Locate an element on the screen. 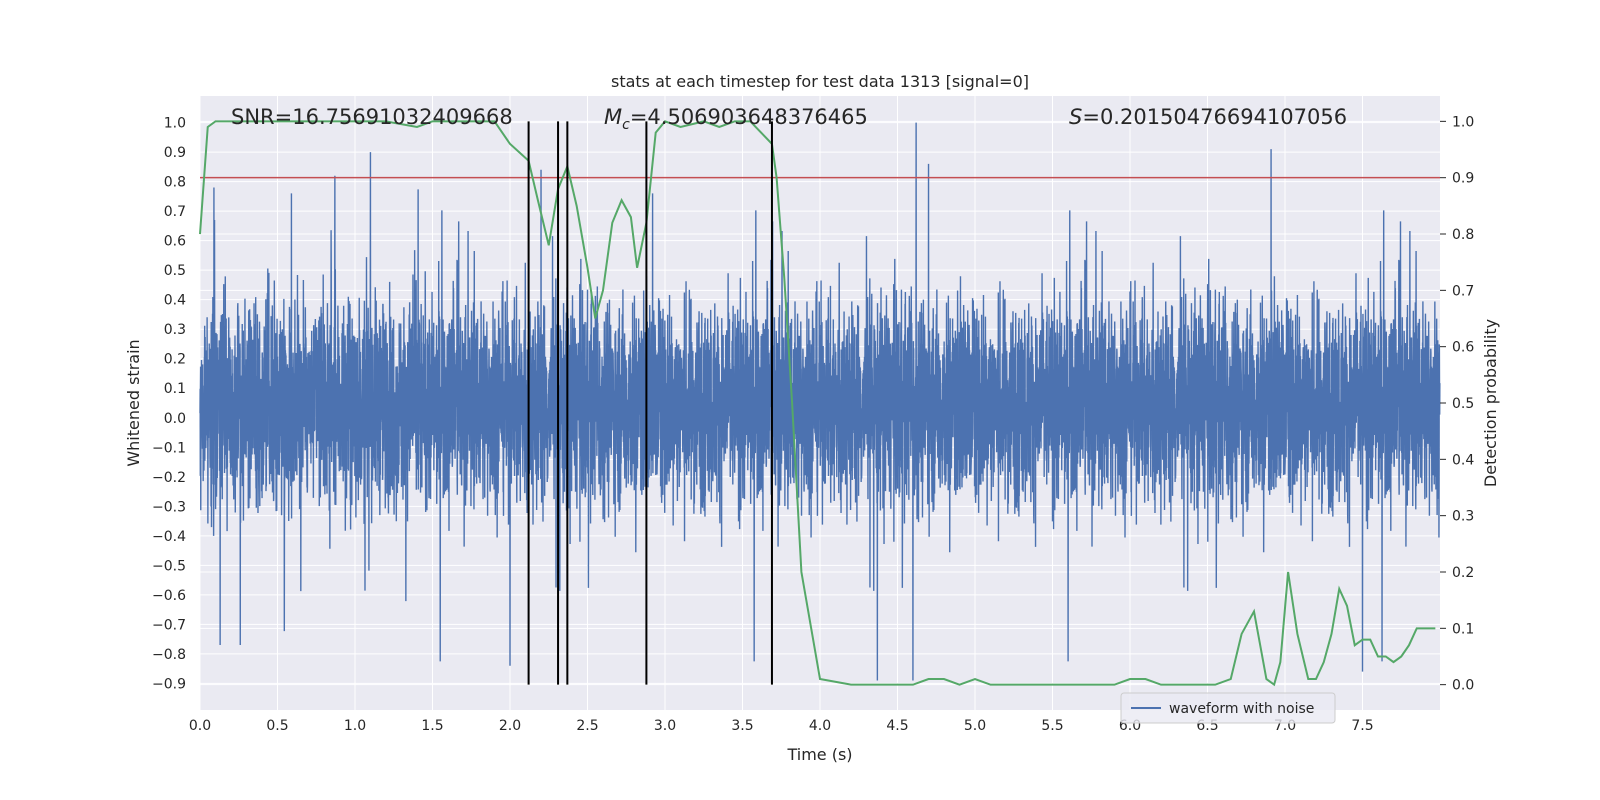 The height and width of the screenshot is (800, 1600). y-tick-label-left: −0.5 is located at coordinates (169, 566).